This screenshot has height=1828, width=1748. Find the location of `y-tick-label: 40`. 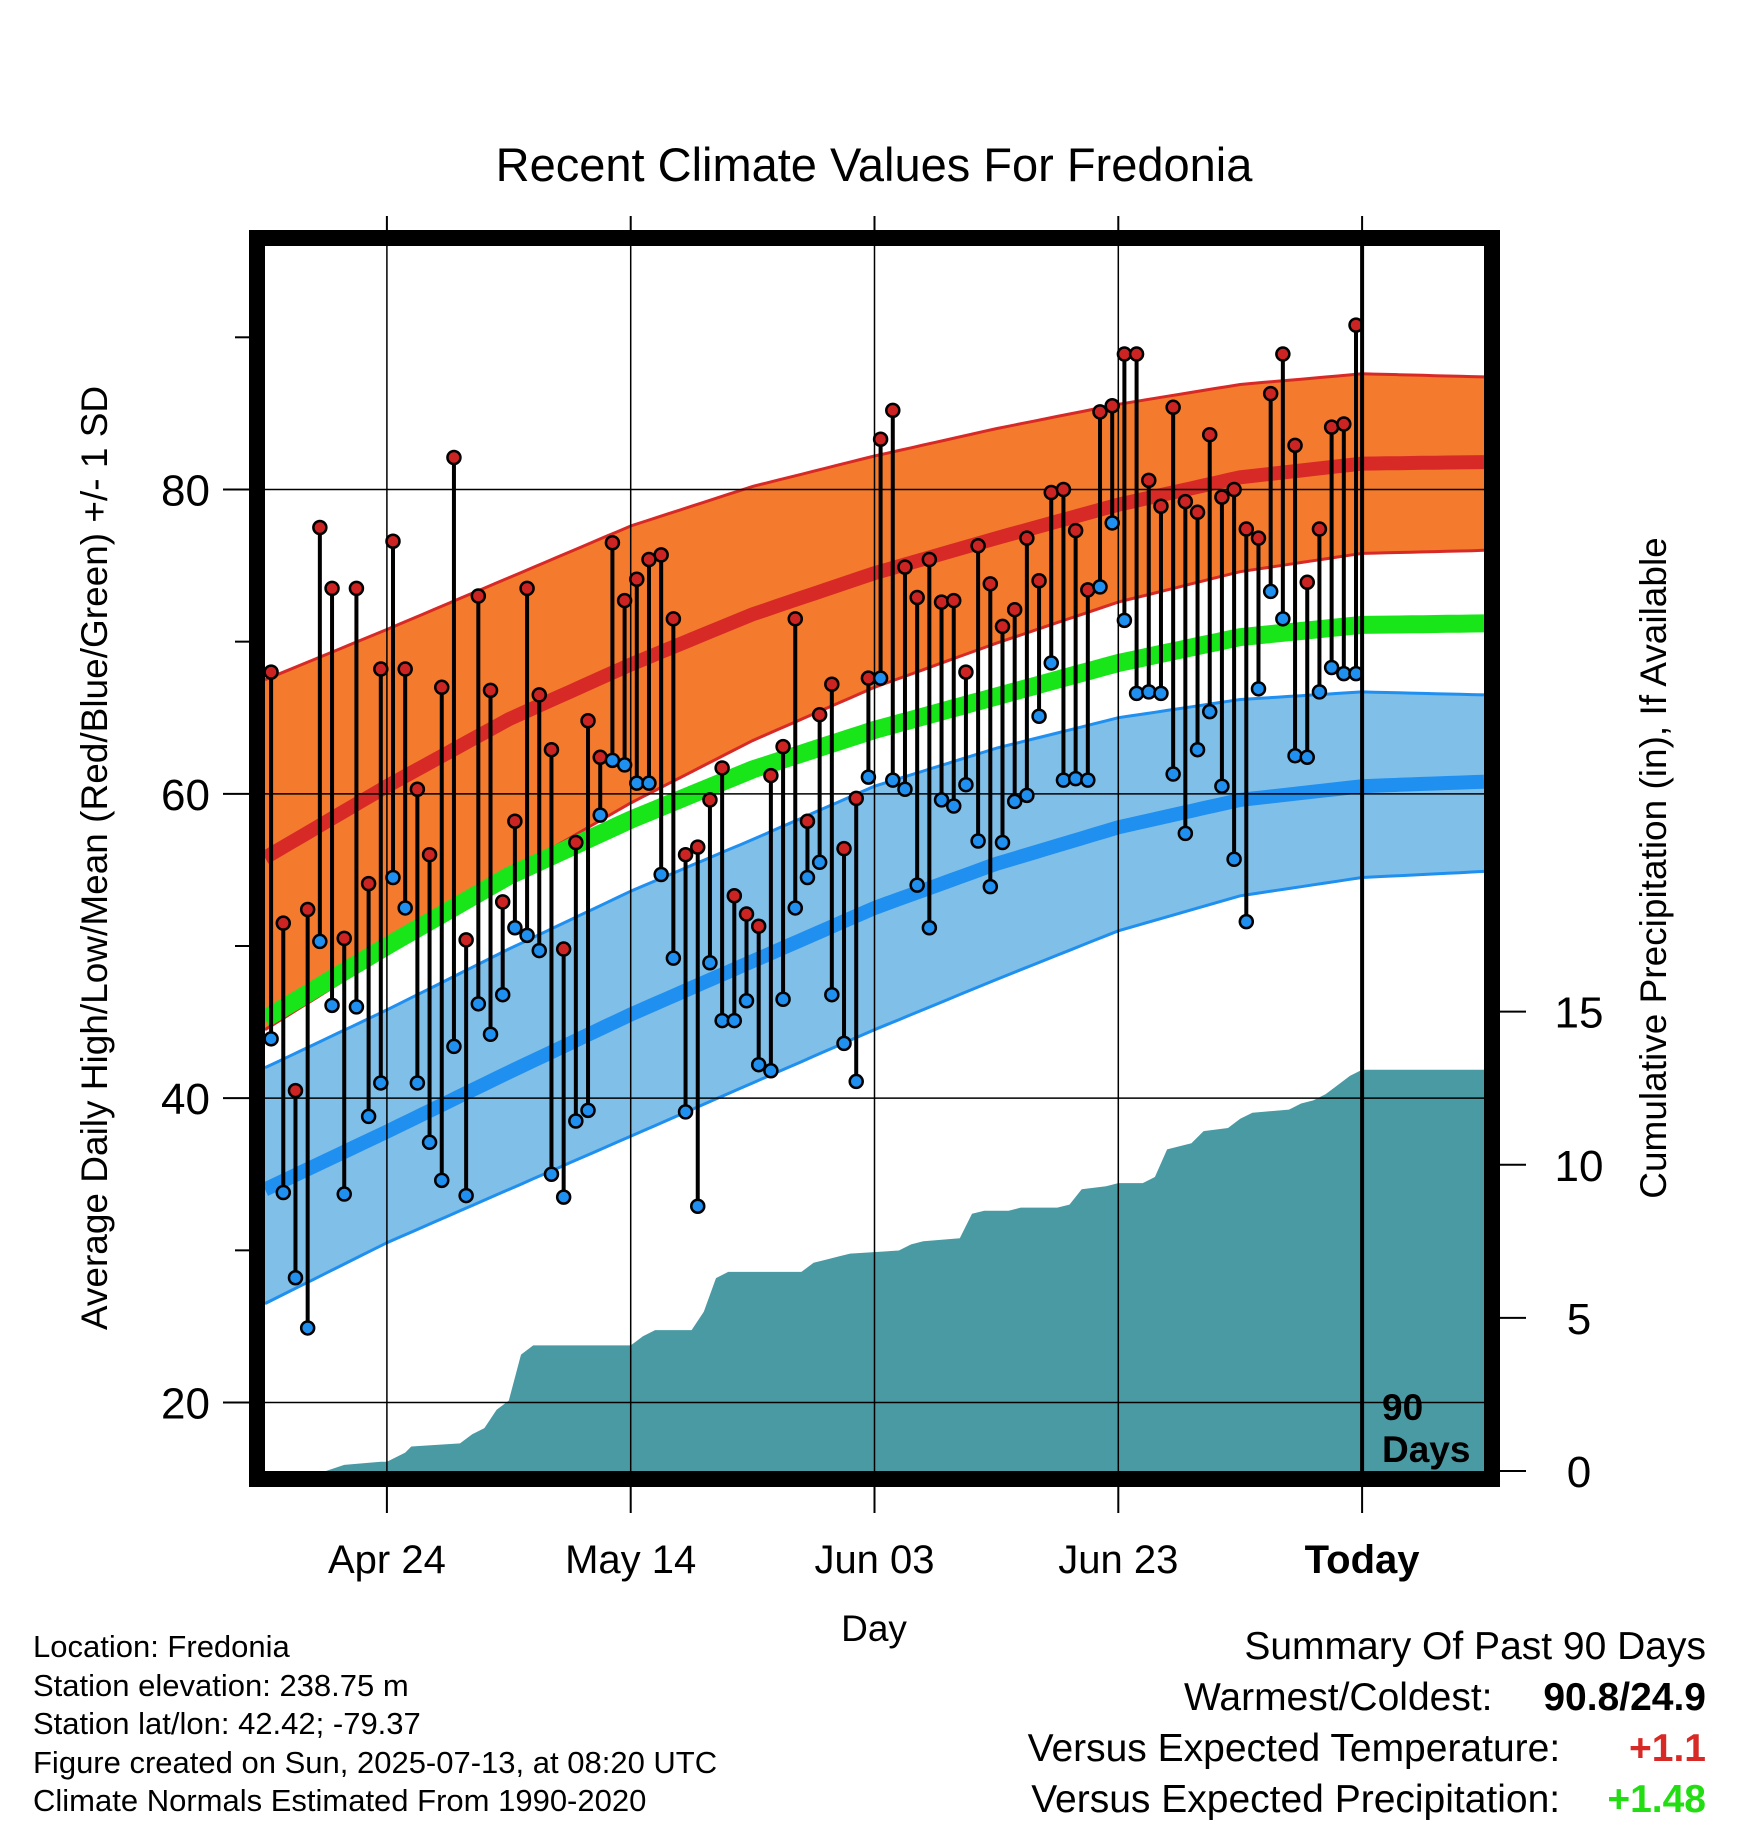

y-tick-label: 40 is located at coordinates (185, 1099).